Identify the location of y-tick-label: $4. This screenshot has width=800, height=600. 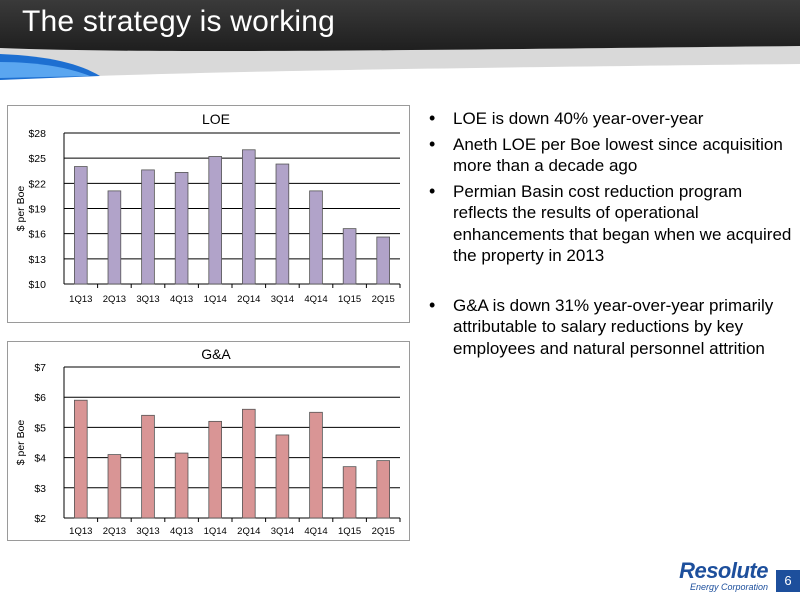
(40, 459).